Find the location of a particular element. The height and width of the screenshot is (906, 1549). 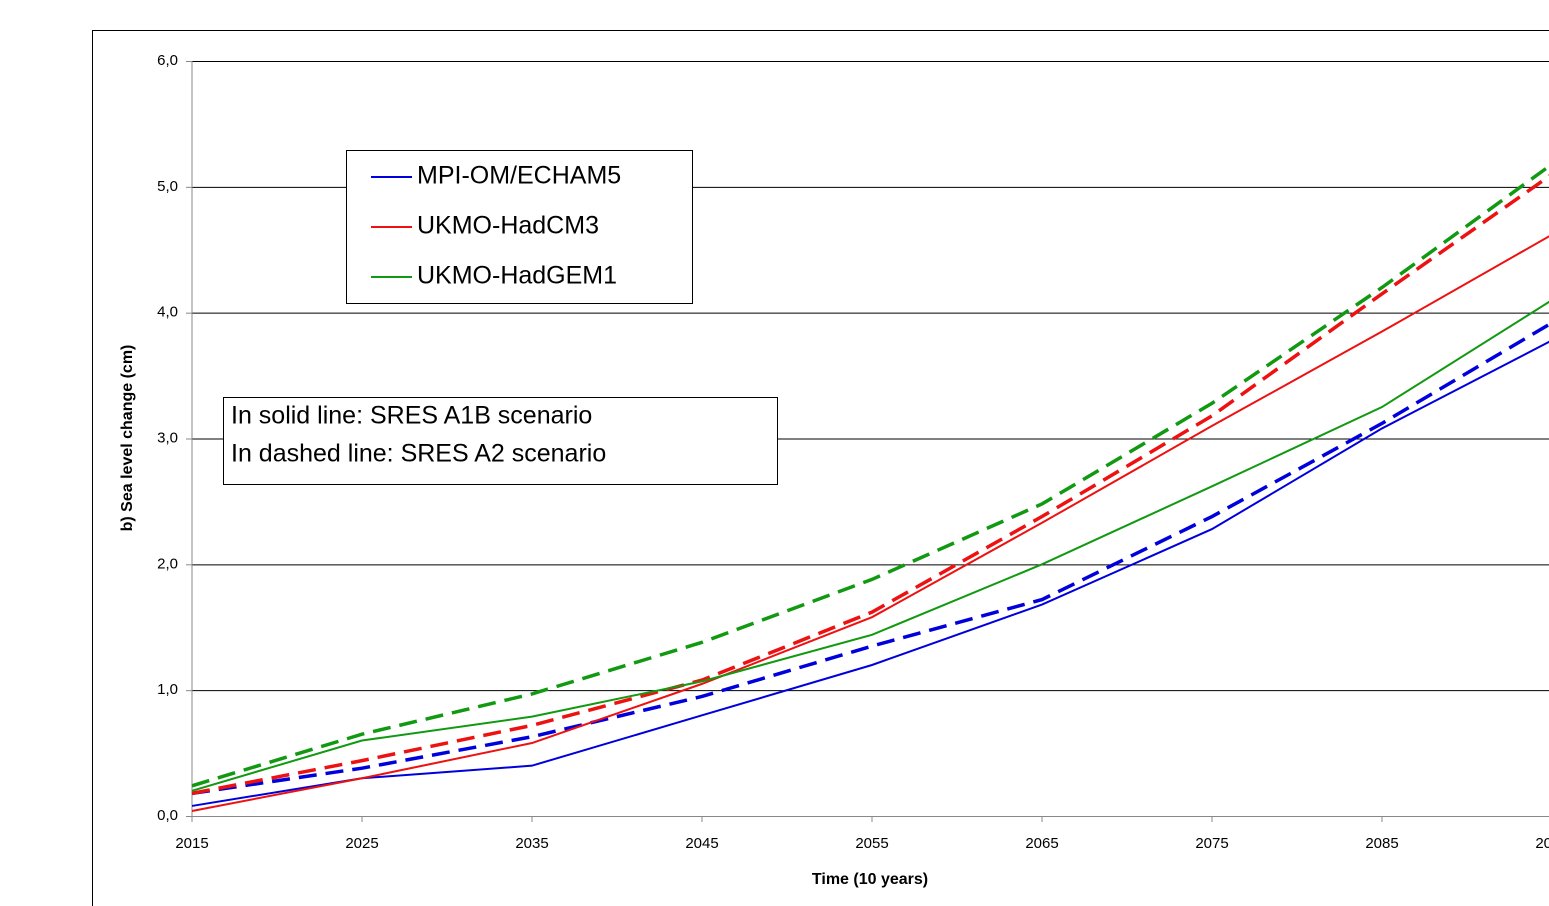

x-tick-label: 2015 is located at coordinates (191, 843).